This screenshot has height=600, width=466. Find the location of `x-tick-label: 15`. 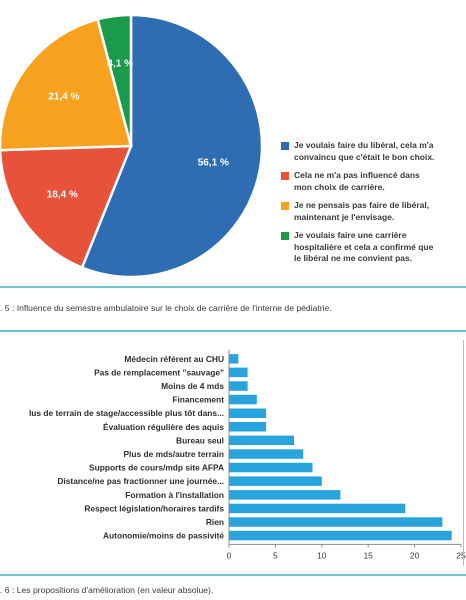

x-tick-label: 15 is located at coordinates (368, 555).